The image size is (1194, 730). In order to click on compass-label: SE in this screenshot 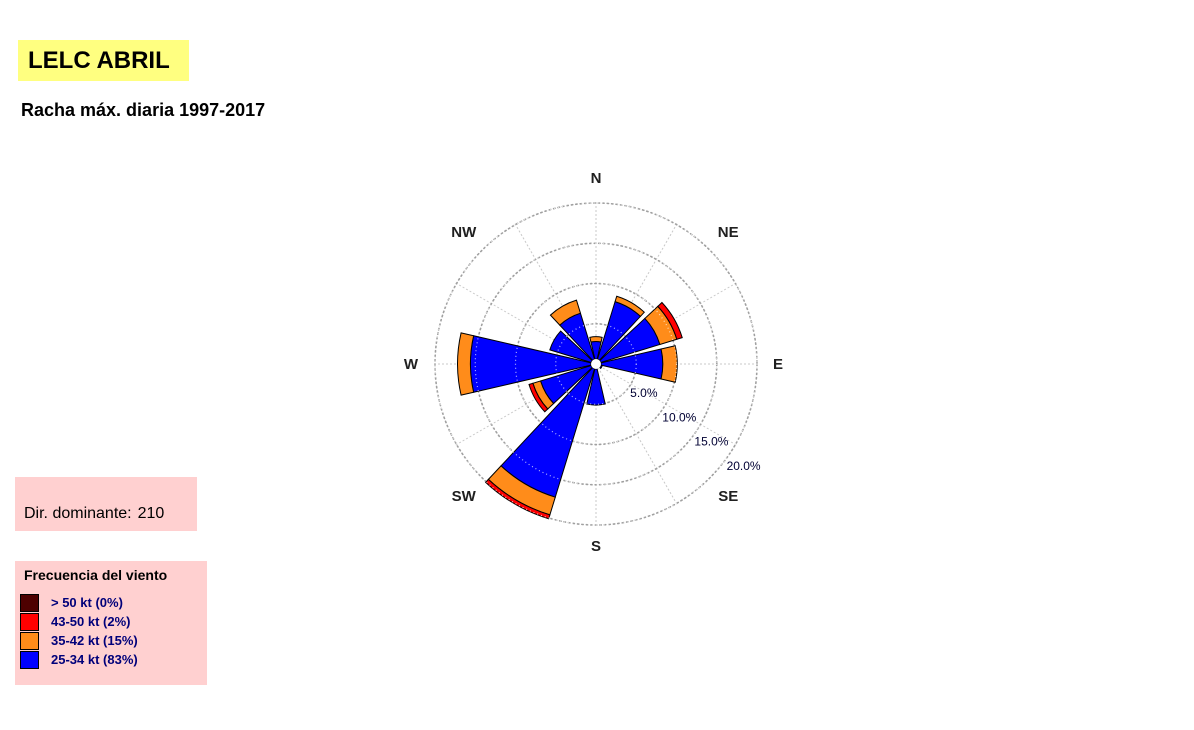, I will do `click(728, 496)`.